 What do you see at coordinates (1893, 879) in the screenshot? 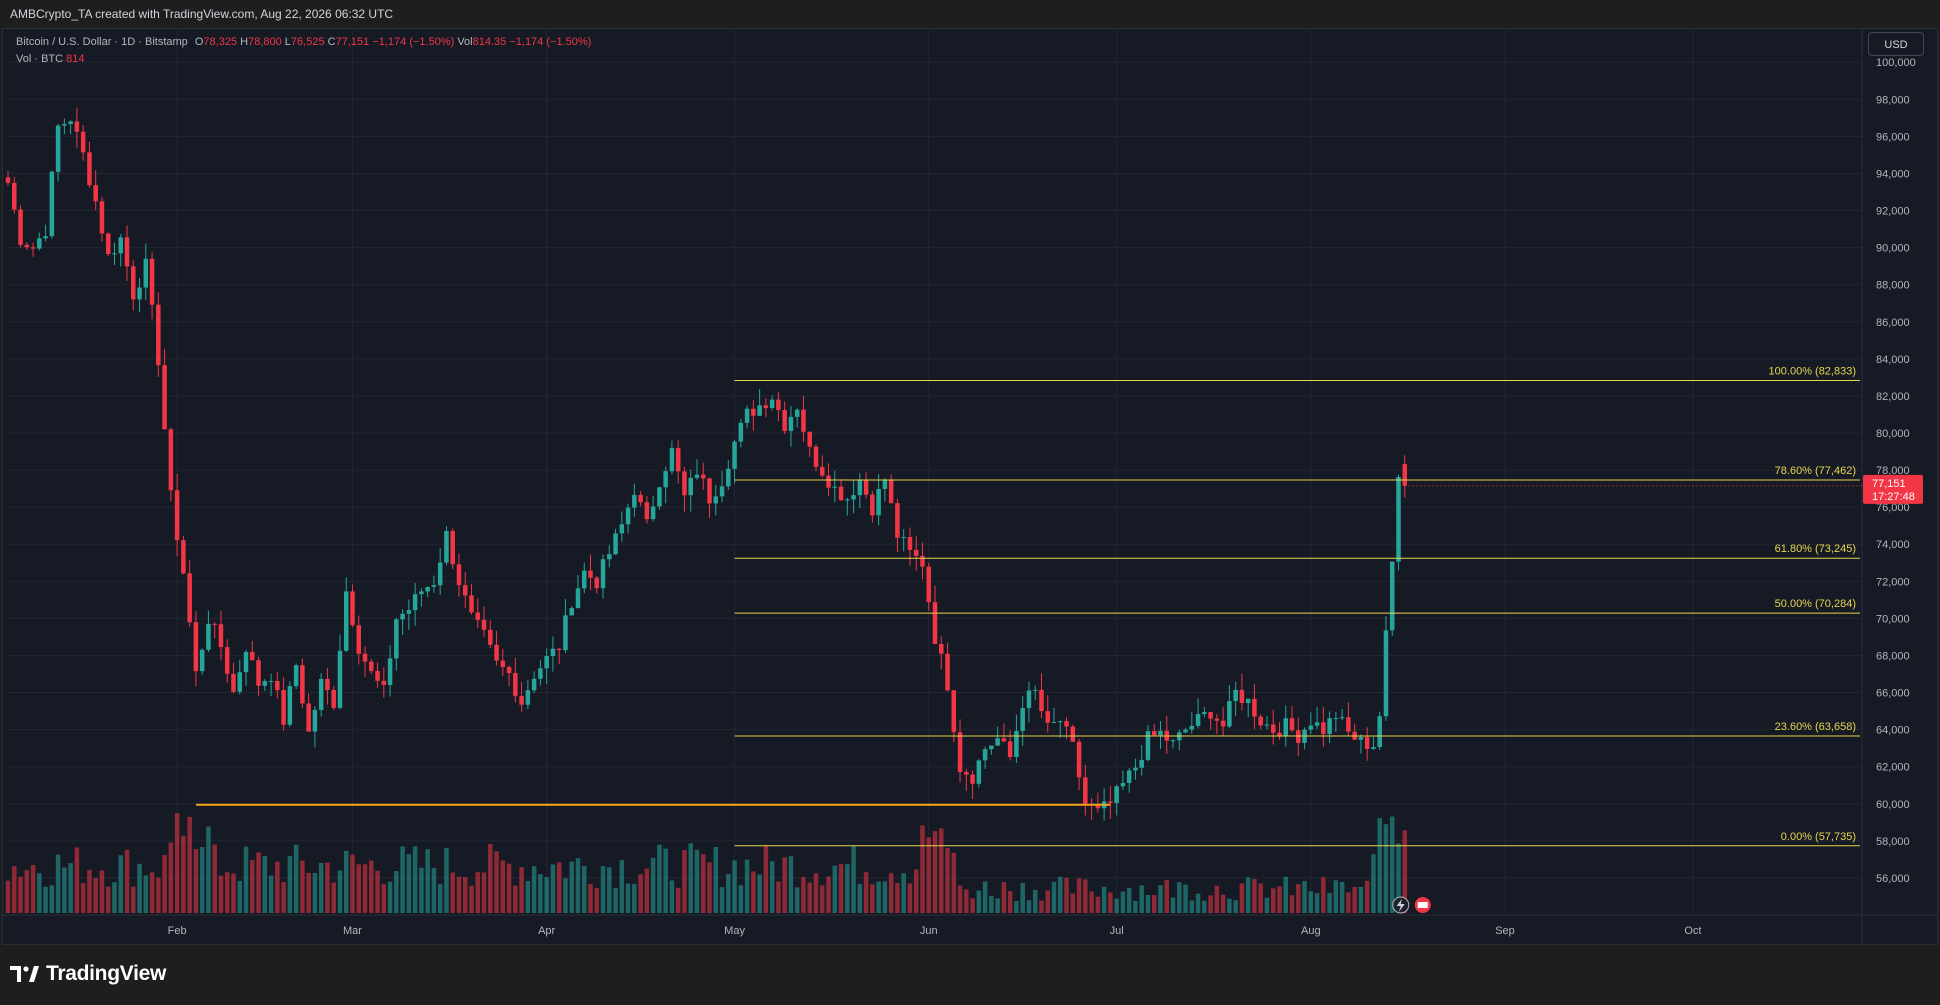
I see `y-tick-label: 56,000` at bounding box center [1893, 879].